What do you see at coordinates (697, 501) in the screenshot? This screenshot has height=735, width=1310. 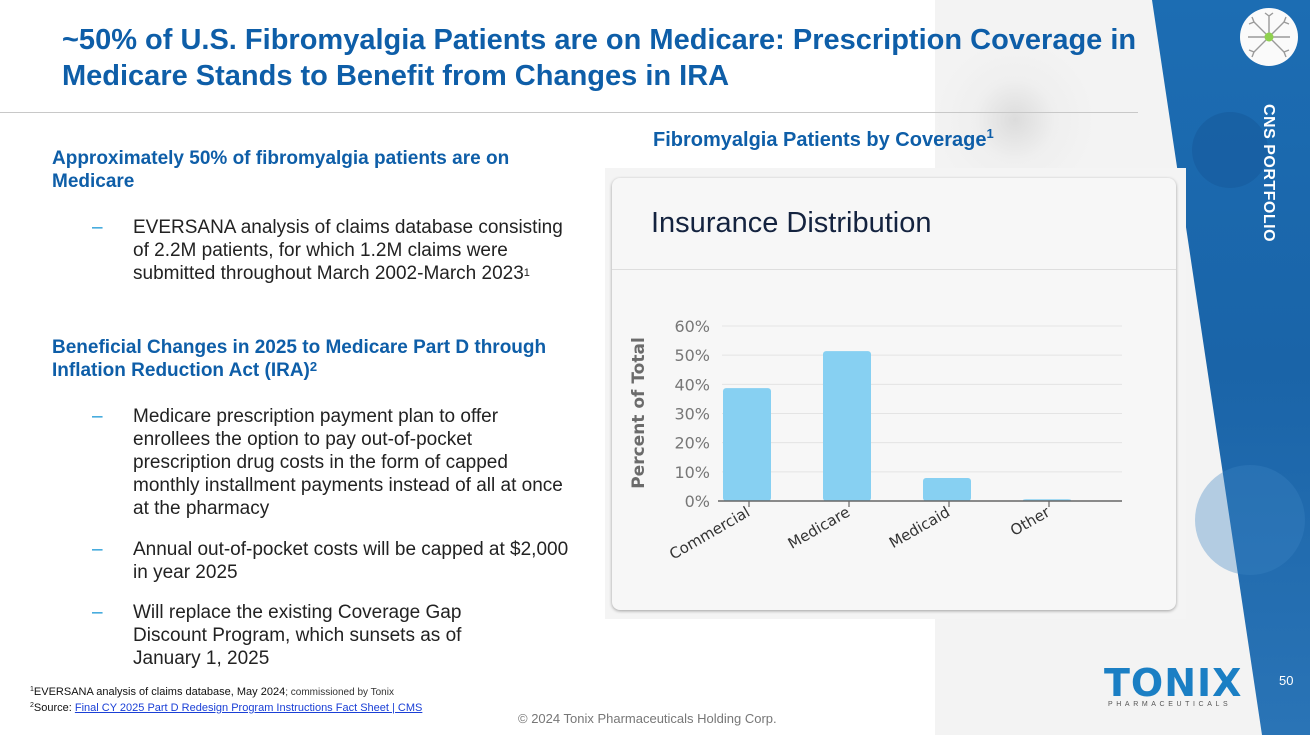 I see `y-tick-label: 0%` at bounding box center [697, 501].